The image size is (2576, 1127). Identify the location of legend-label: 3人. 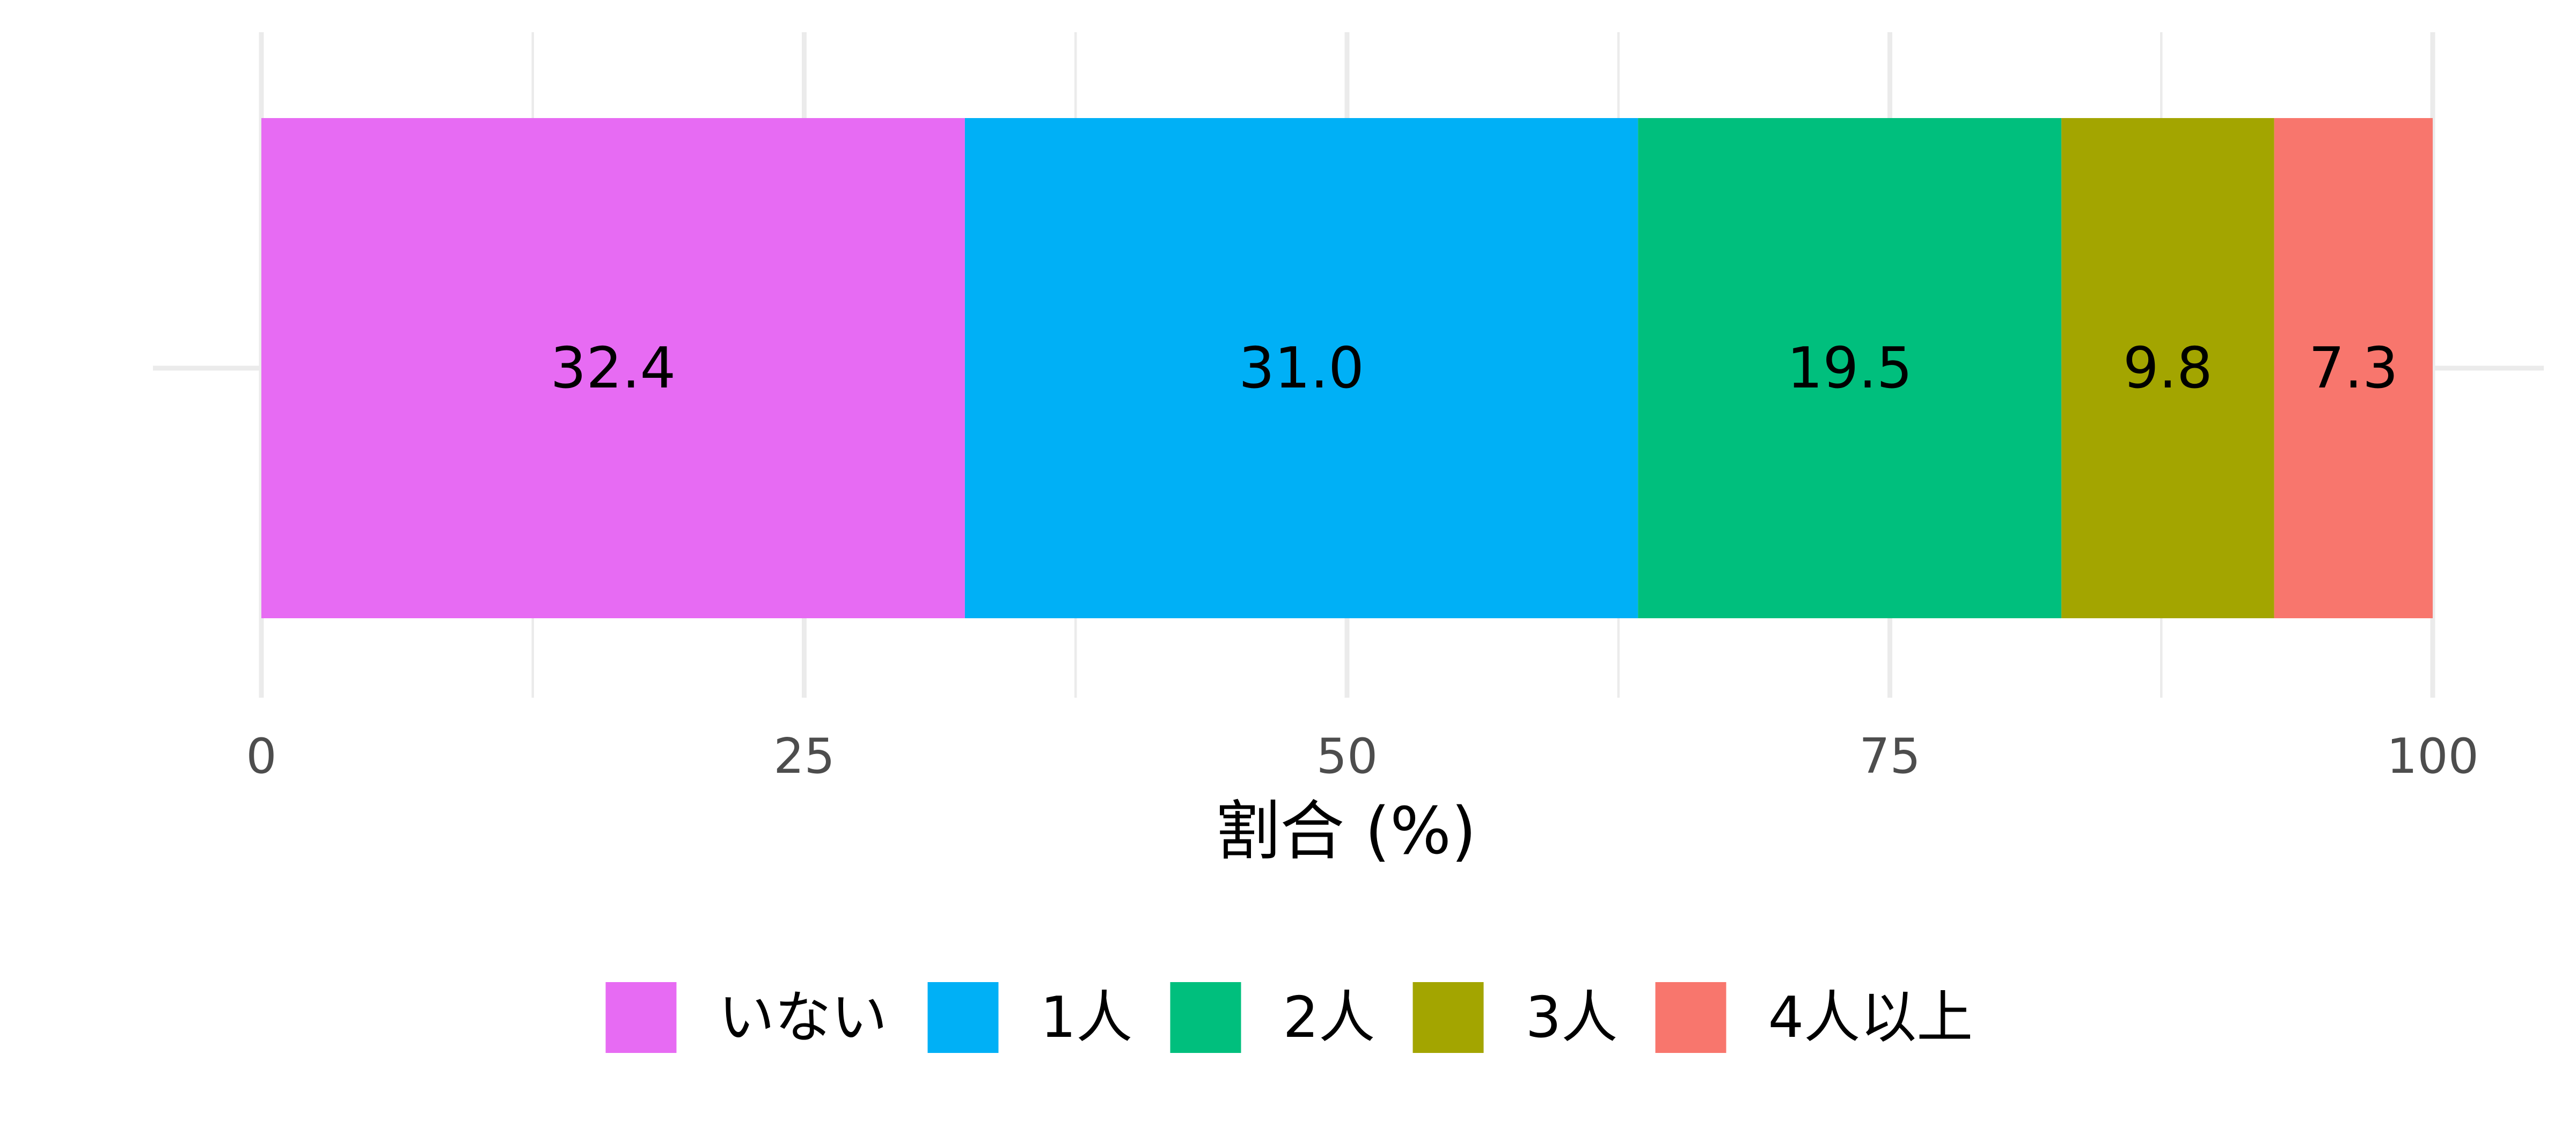
(1572, 1017).